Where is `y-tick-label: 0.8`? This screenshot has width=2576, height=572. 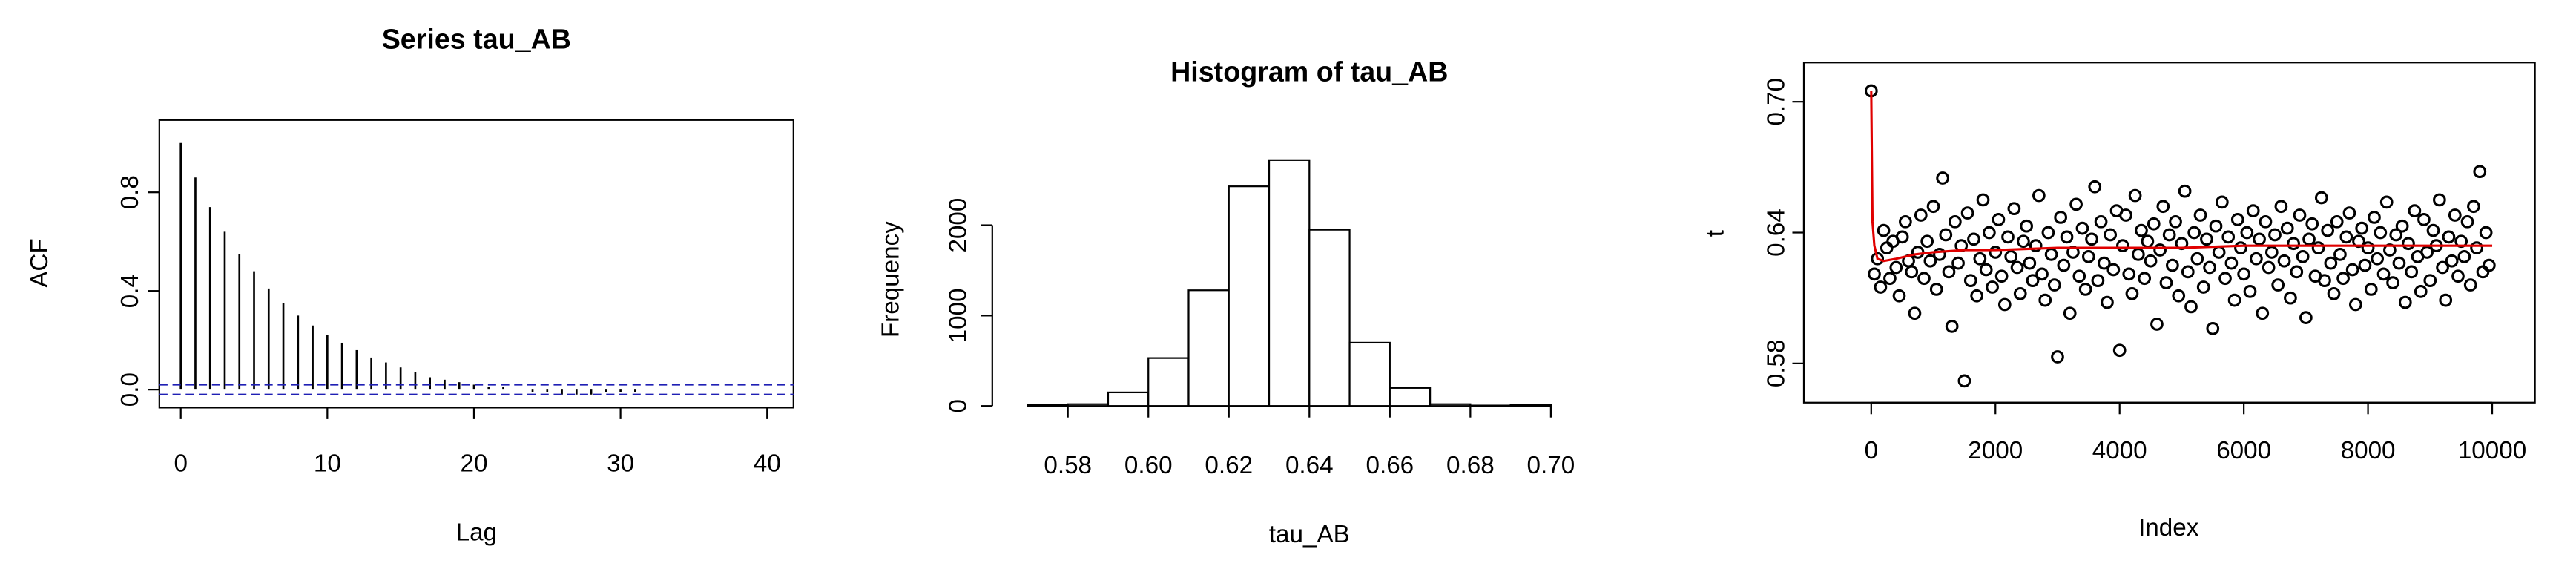 y-tick-label: 0.8 is located at coordinates (130, 192).